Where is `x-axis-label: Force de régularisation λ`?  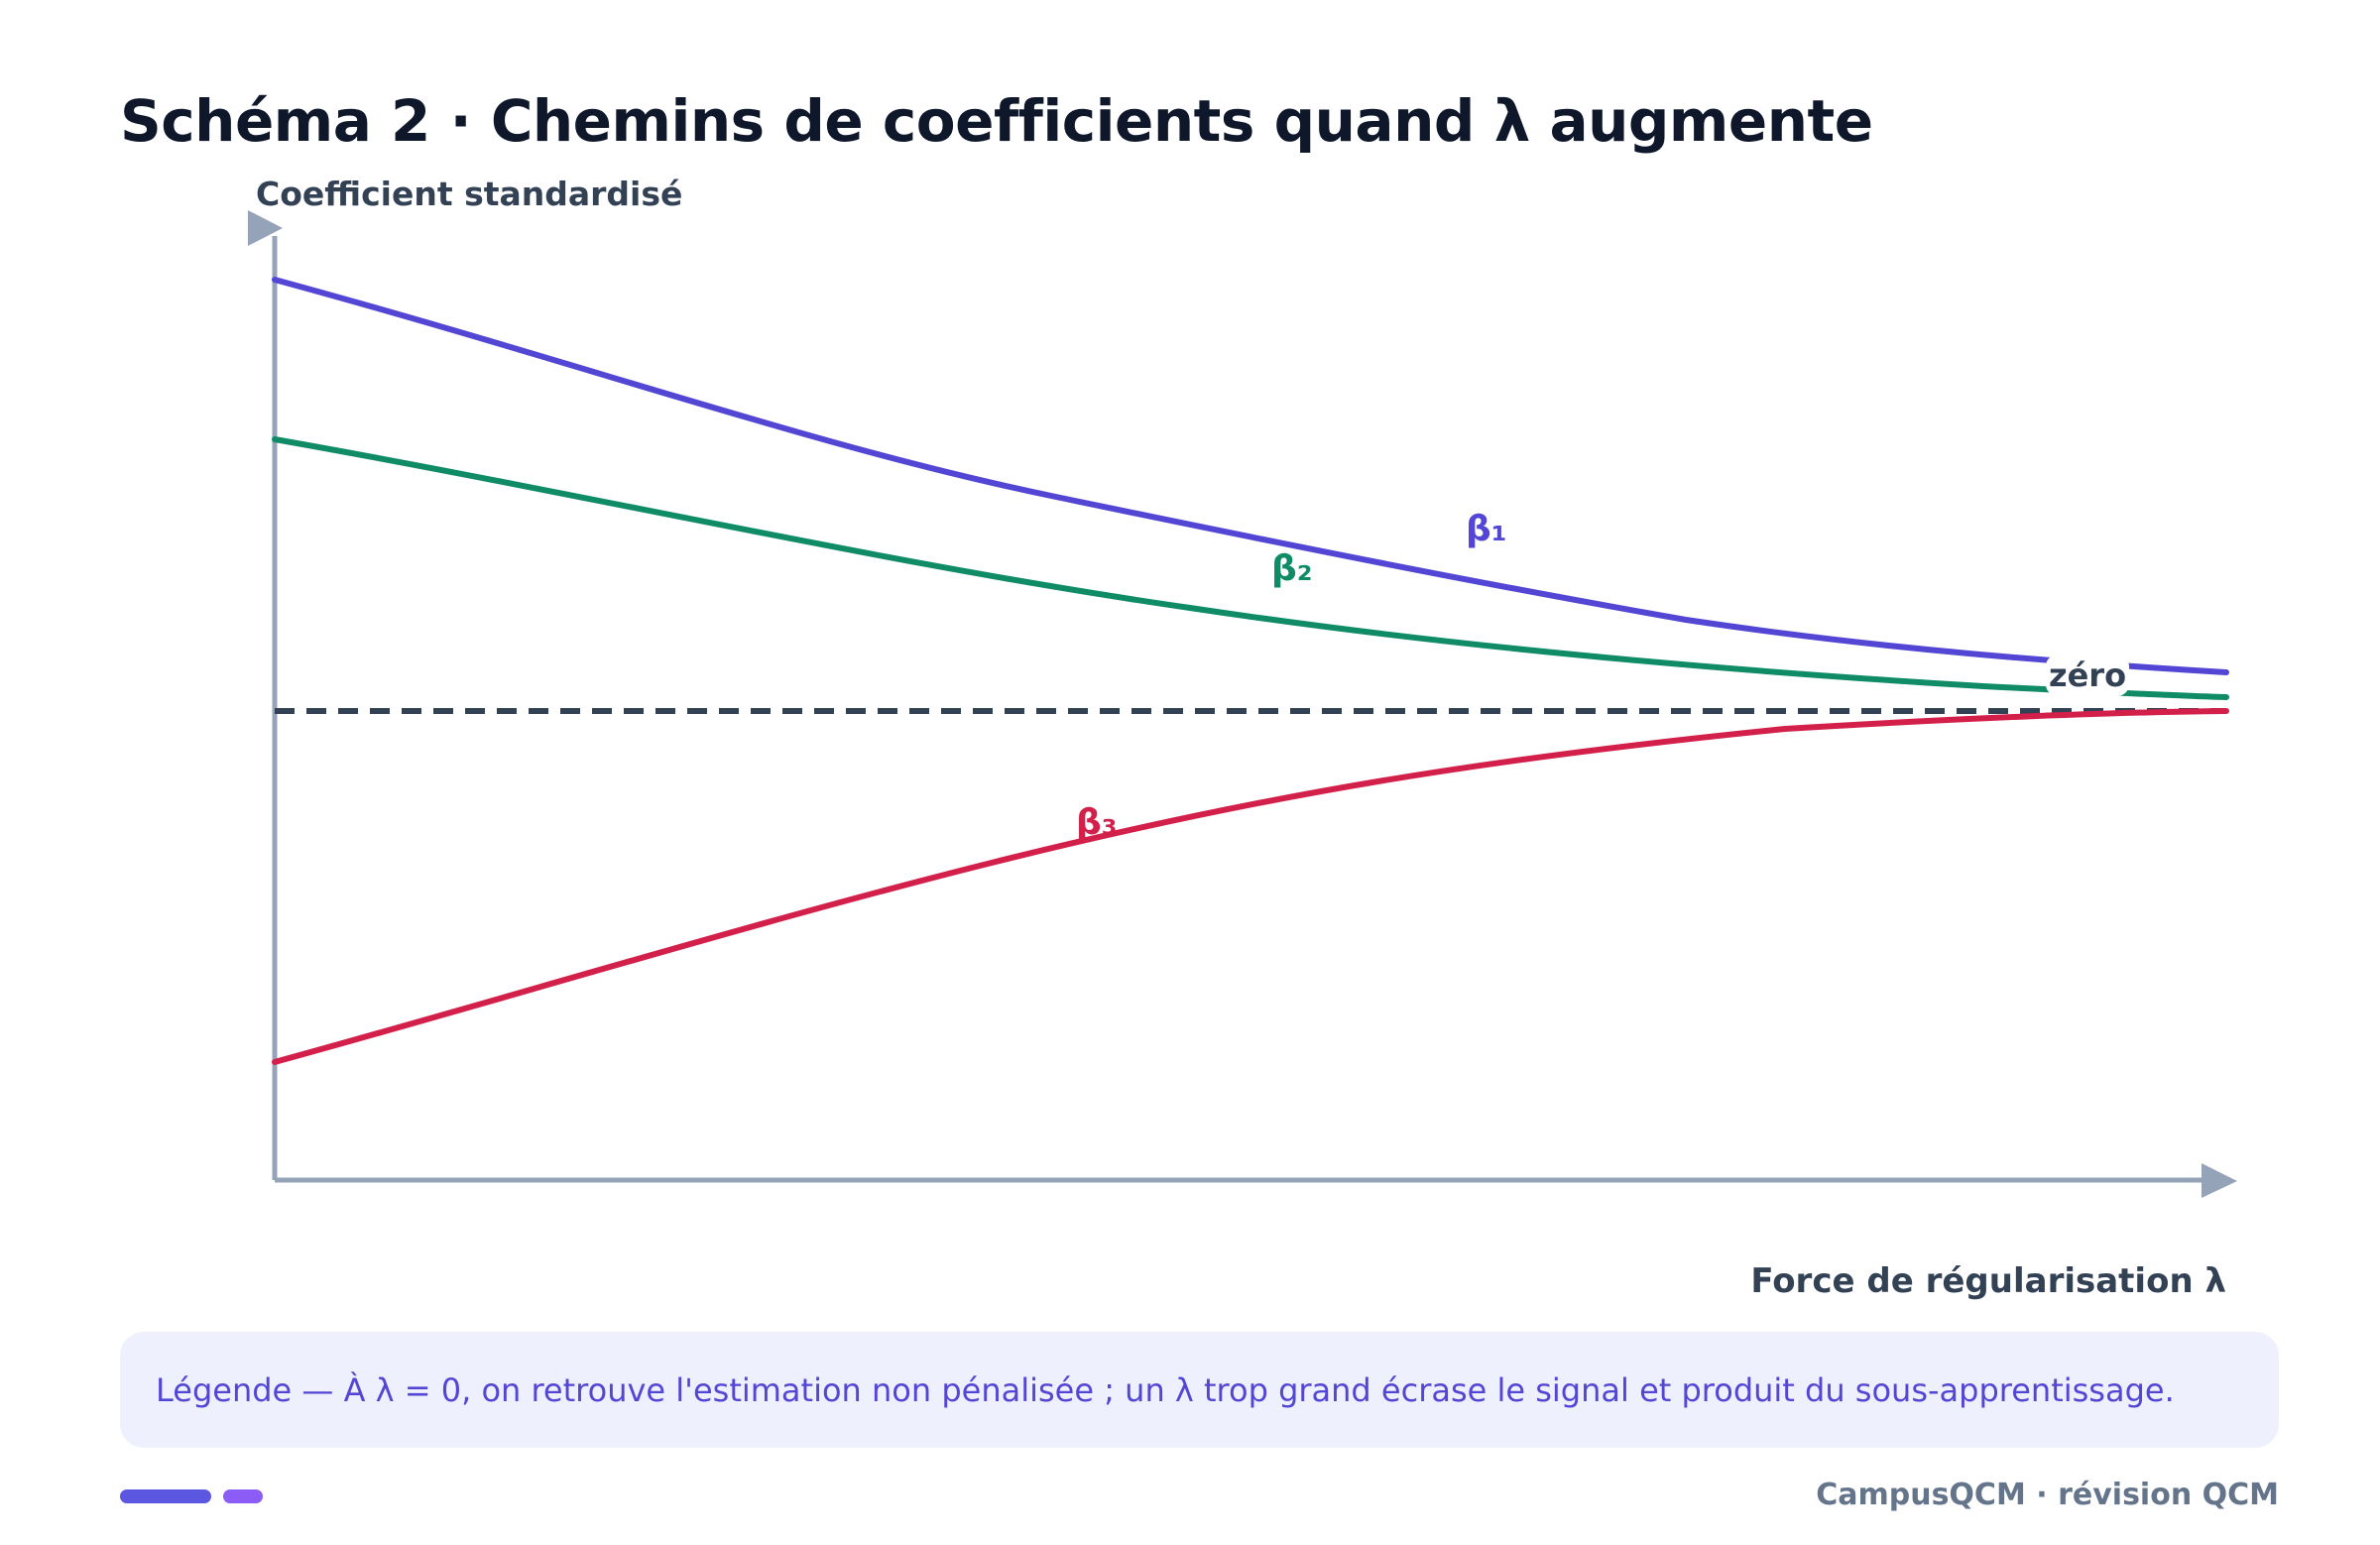
x-axis-label: Force de régularisation λ is located at coordinates (1988, 1281).